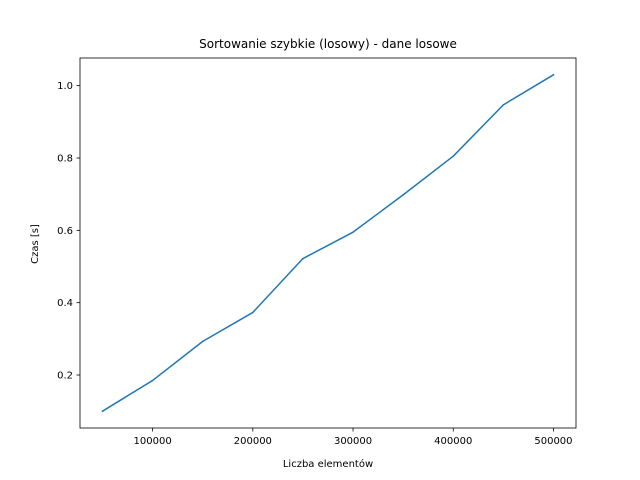 This screenshot has height=480, width=640. I want to click on x-tick-label: 300000, so click(353, 441).